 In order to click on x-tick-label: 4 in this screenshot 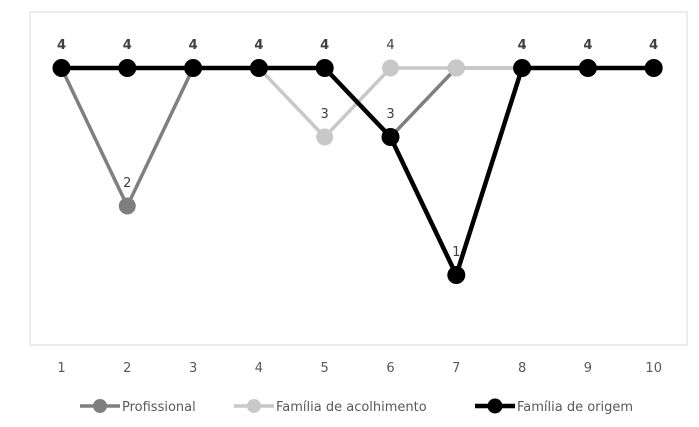, I will do `click(259, 368)`.